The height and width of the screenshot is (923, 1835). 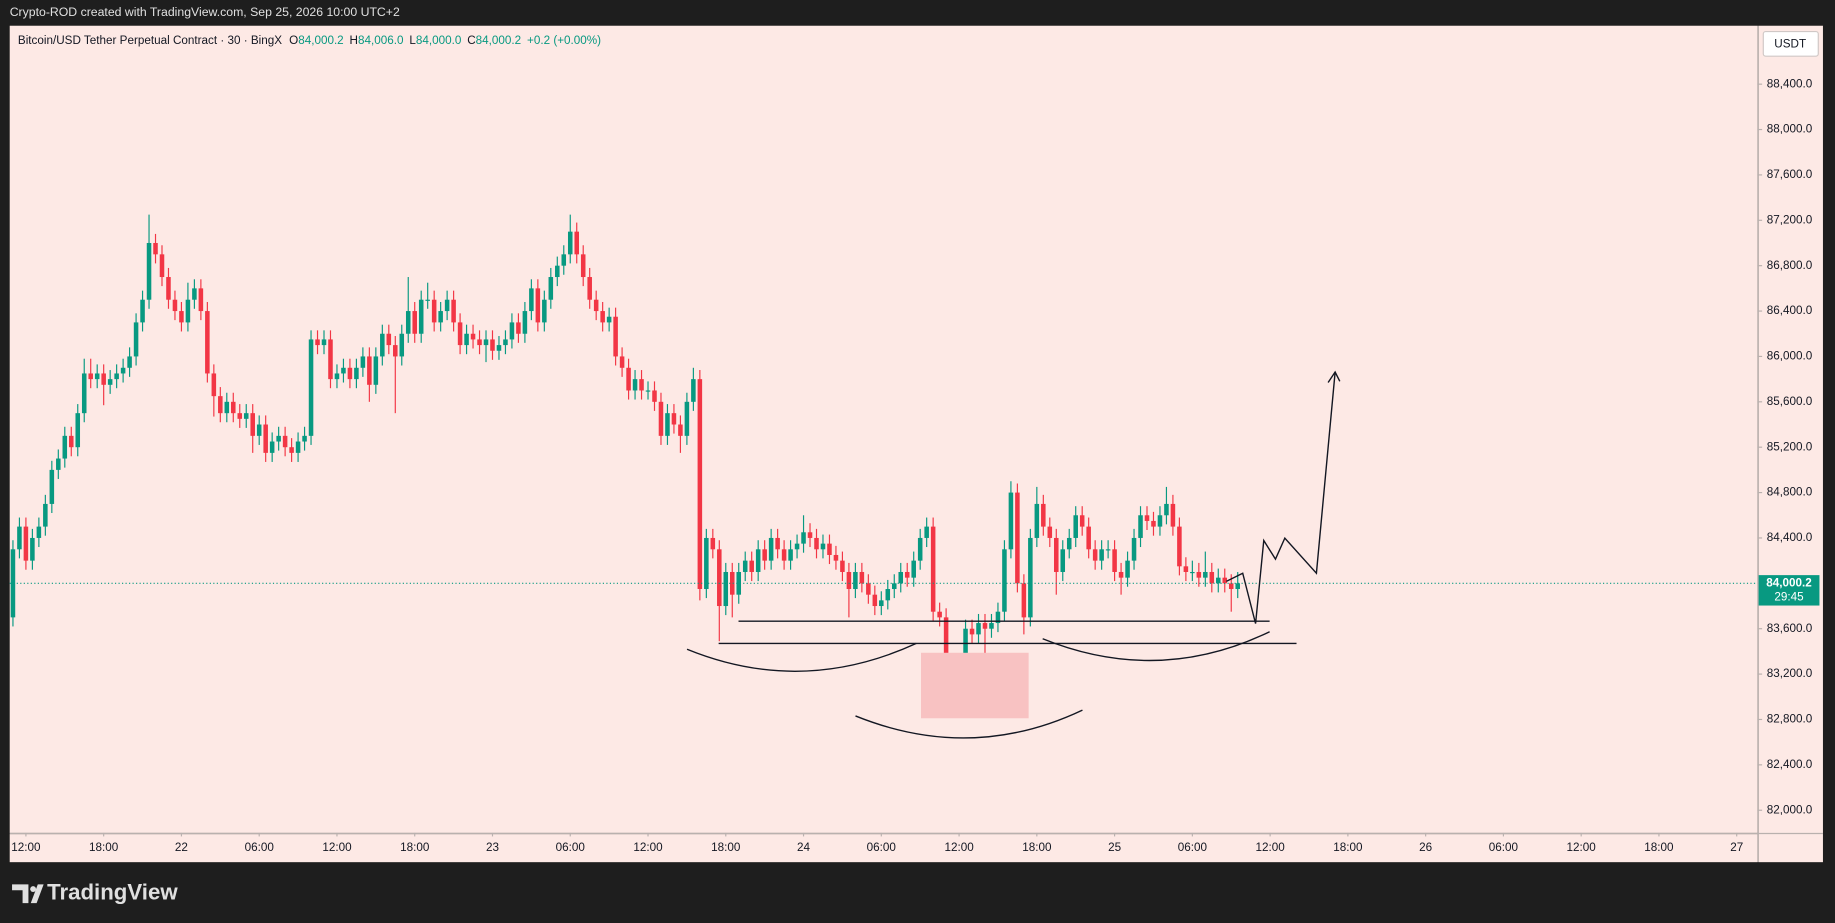 What do you see at coordinates (498, 40) in the screenshot?
I see `legend-value: 84,000.2` at bounding box center [498, 40].